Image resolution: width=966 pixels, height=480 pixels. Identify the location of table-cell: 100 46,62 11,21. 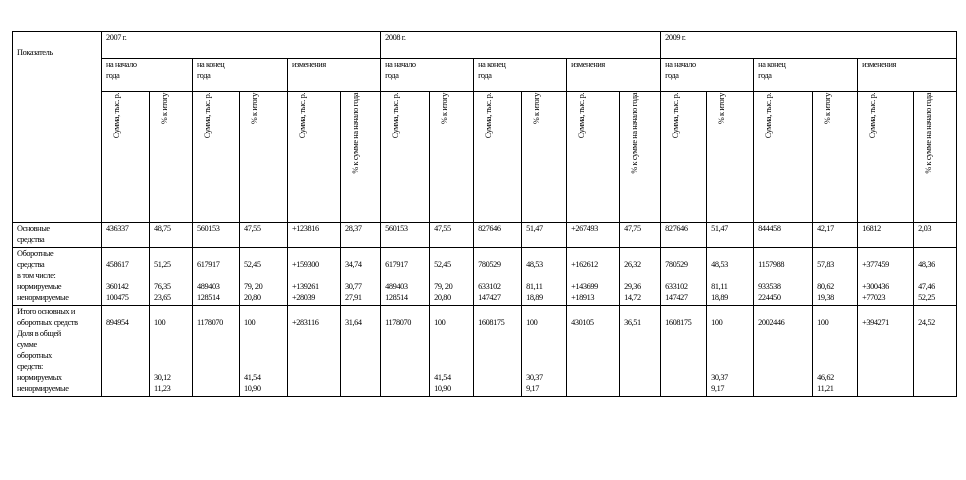
(835, 351).